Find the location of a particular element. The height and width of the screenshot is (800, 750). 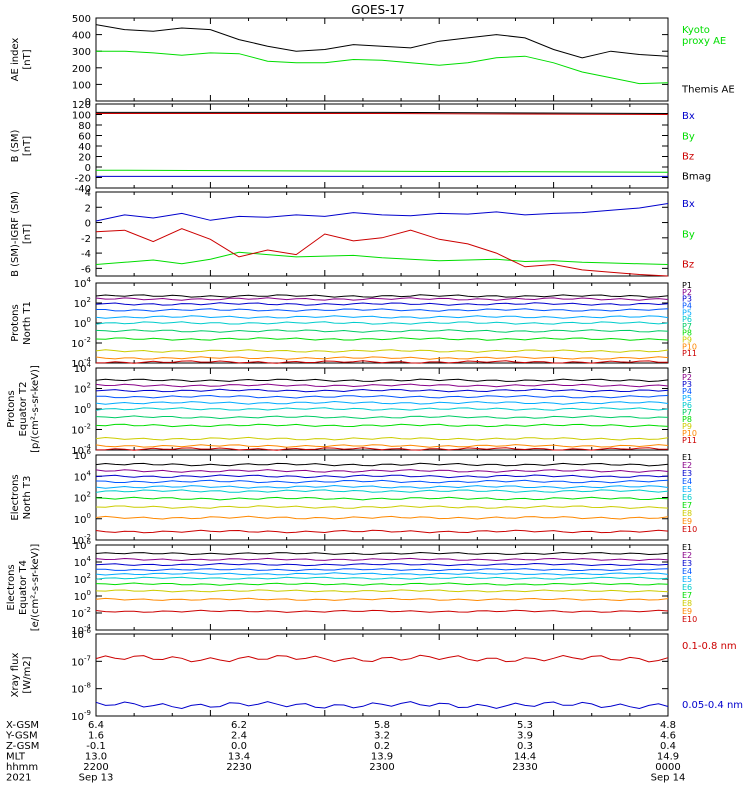

ephemeris-value: 0.0 is located at coordinates (239, 746).